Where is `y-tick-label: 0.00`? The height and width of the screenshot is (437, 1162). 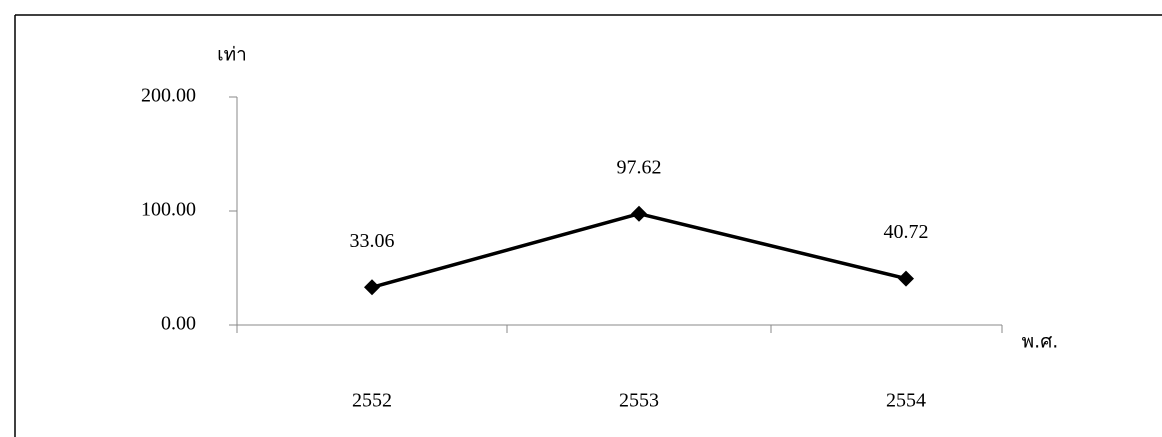
y-tick-label: 0.00 is located at coordinates (178, 324).